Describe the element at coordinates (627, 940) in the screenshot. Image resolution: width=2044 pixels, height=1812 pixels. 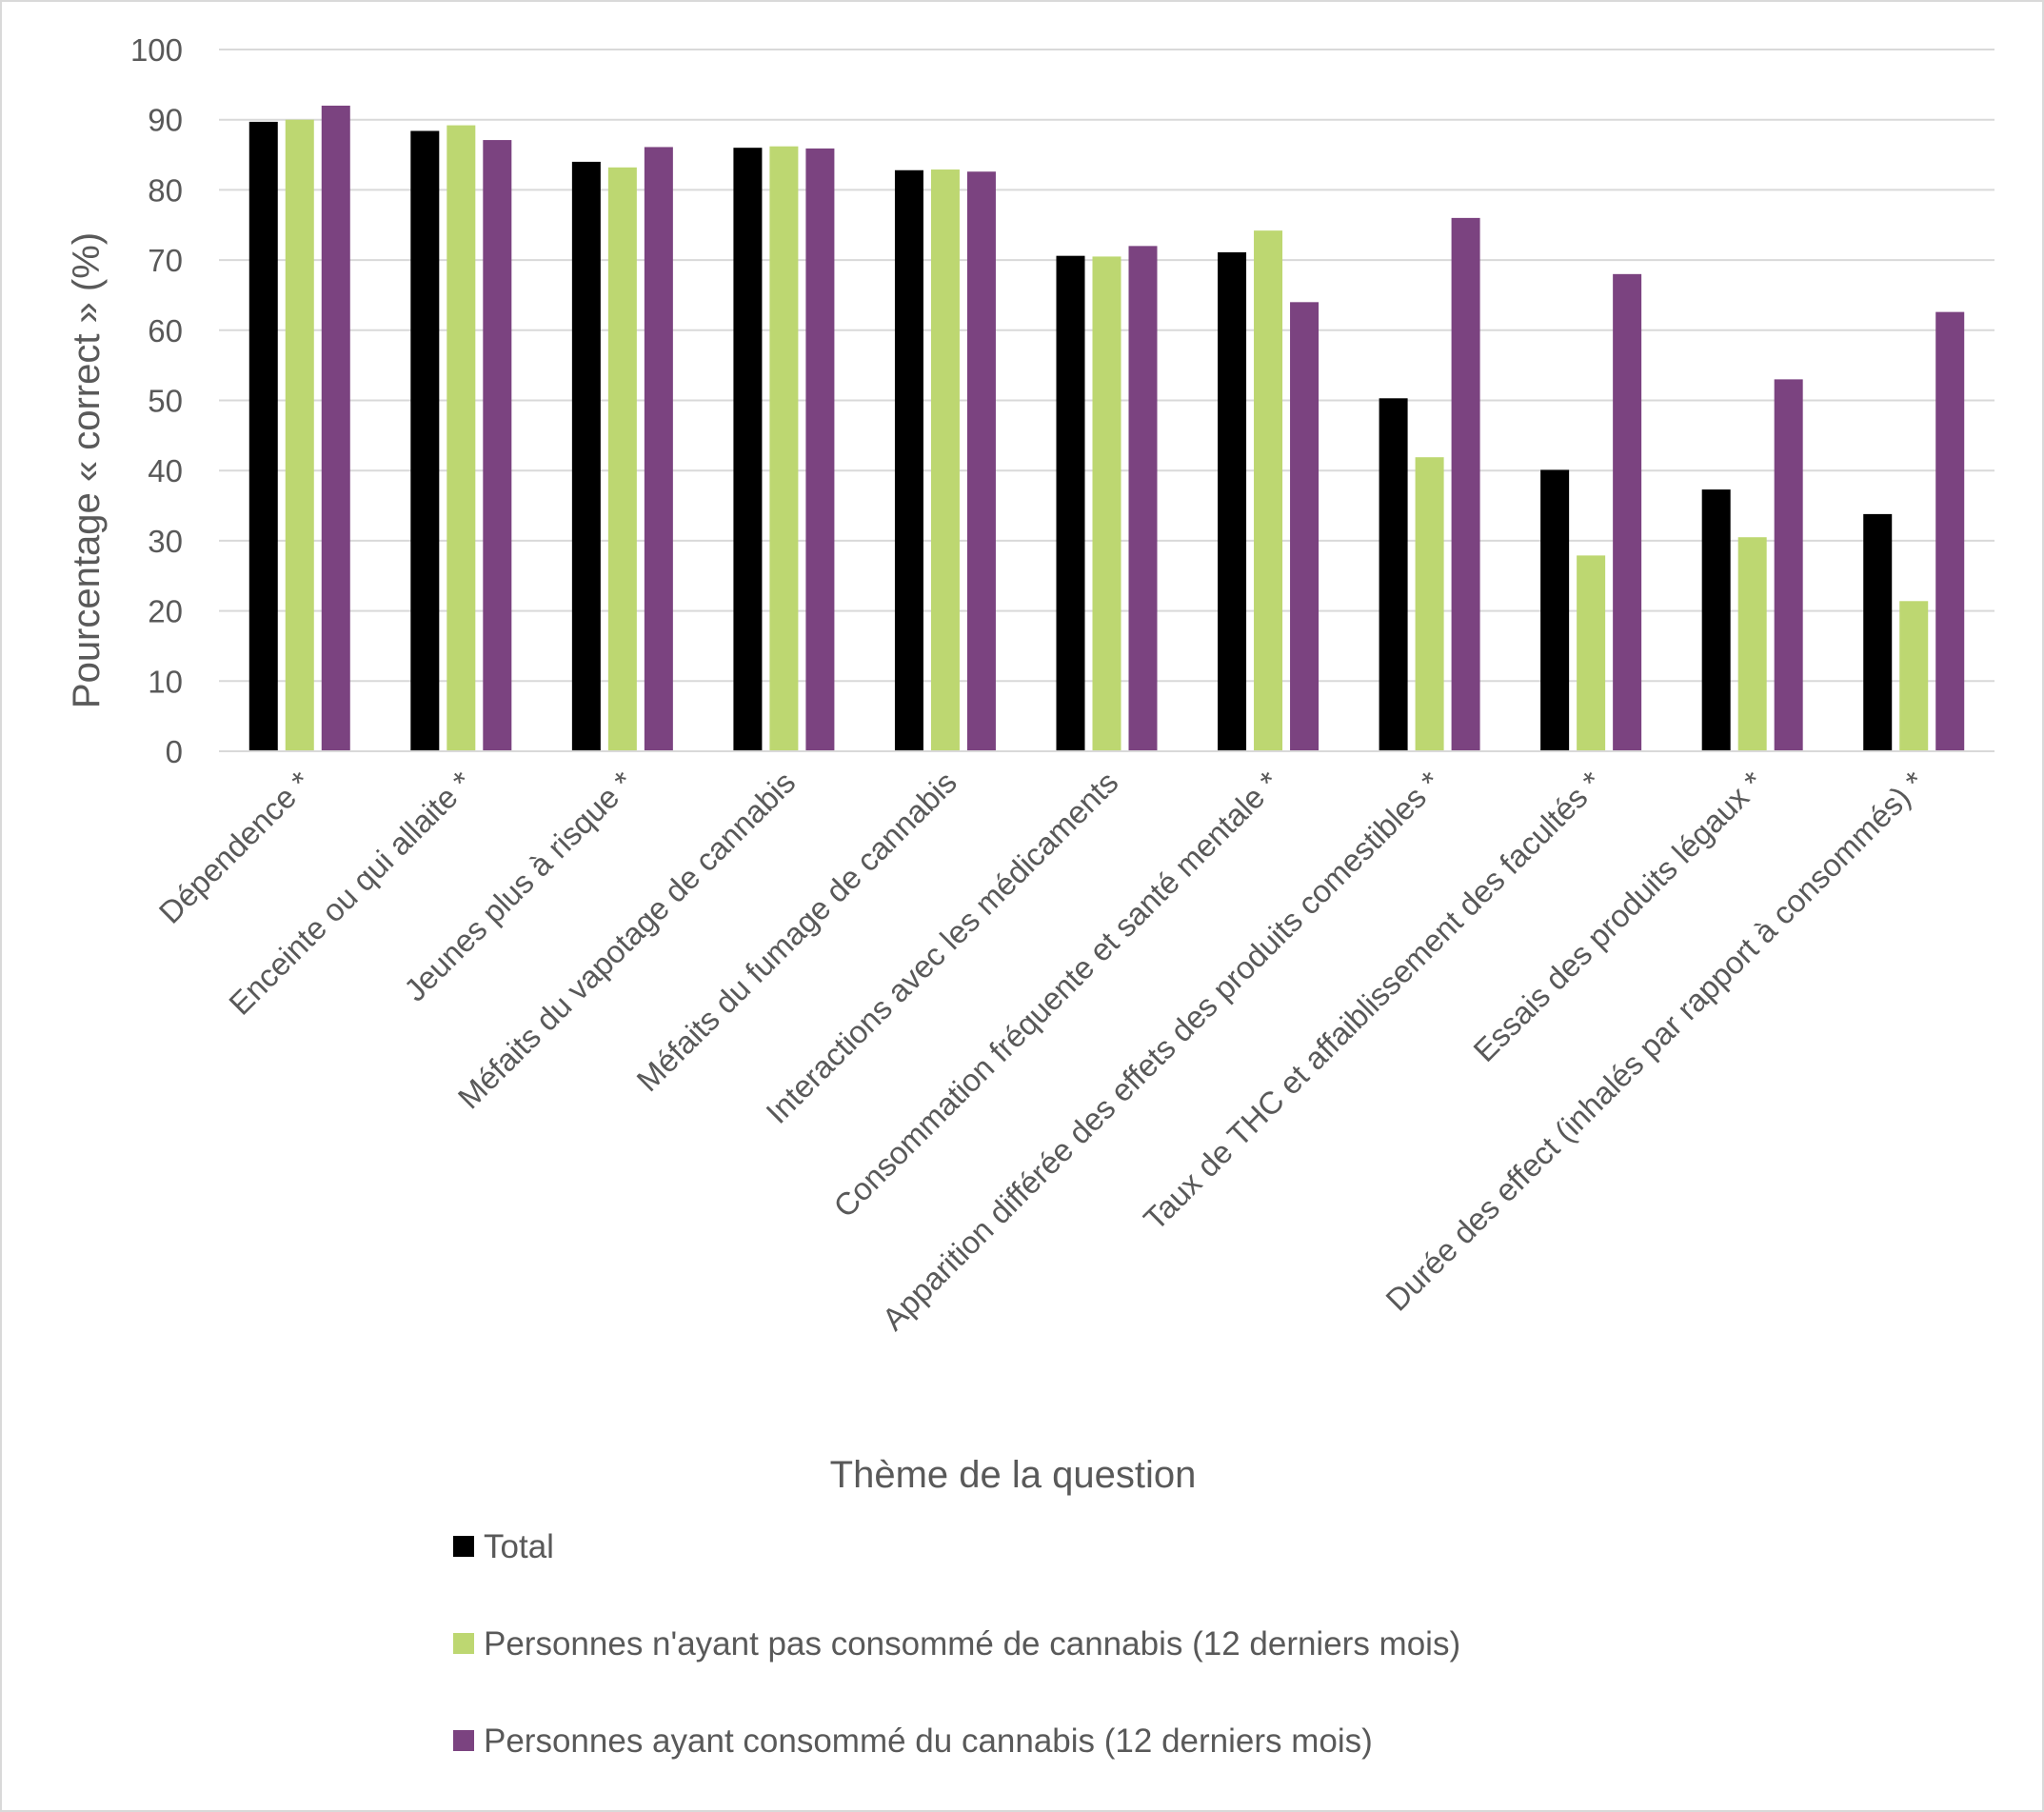
I see `x-tick-label: Méfaits du vapotage de cannabis` at that location.